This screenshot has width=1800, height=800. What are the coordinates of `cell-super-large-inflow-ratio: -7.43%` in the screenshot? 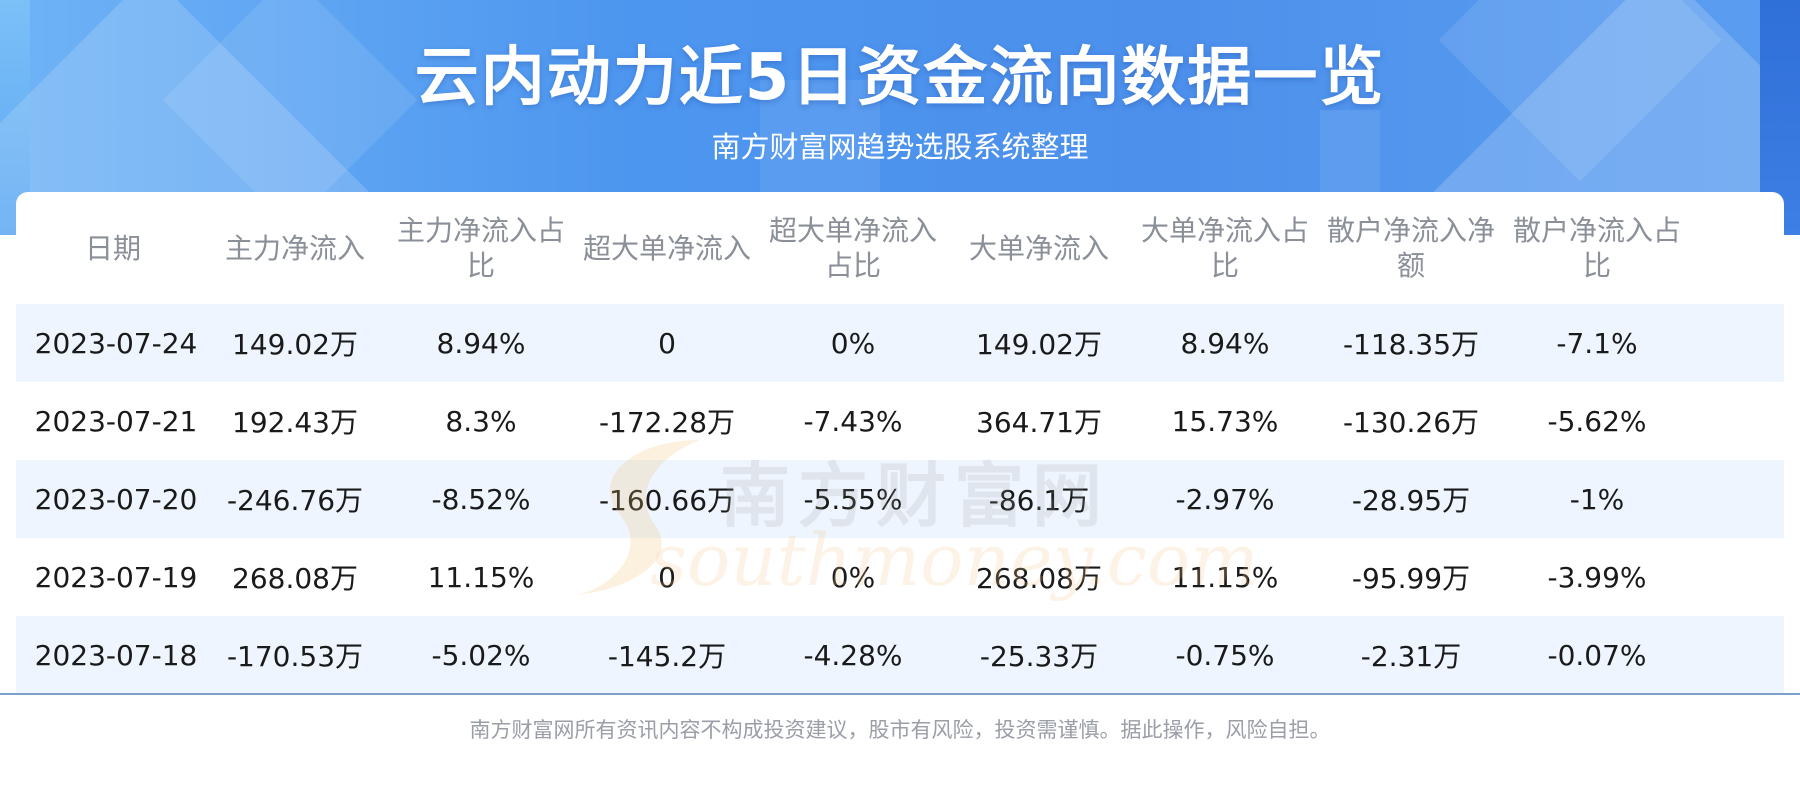 It's located at (853, 421).